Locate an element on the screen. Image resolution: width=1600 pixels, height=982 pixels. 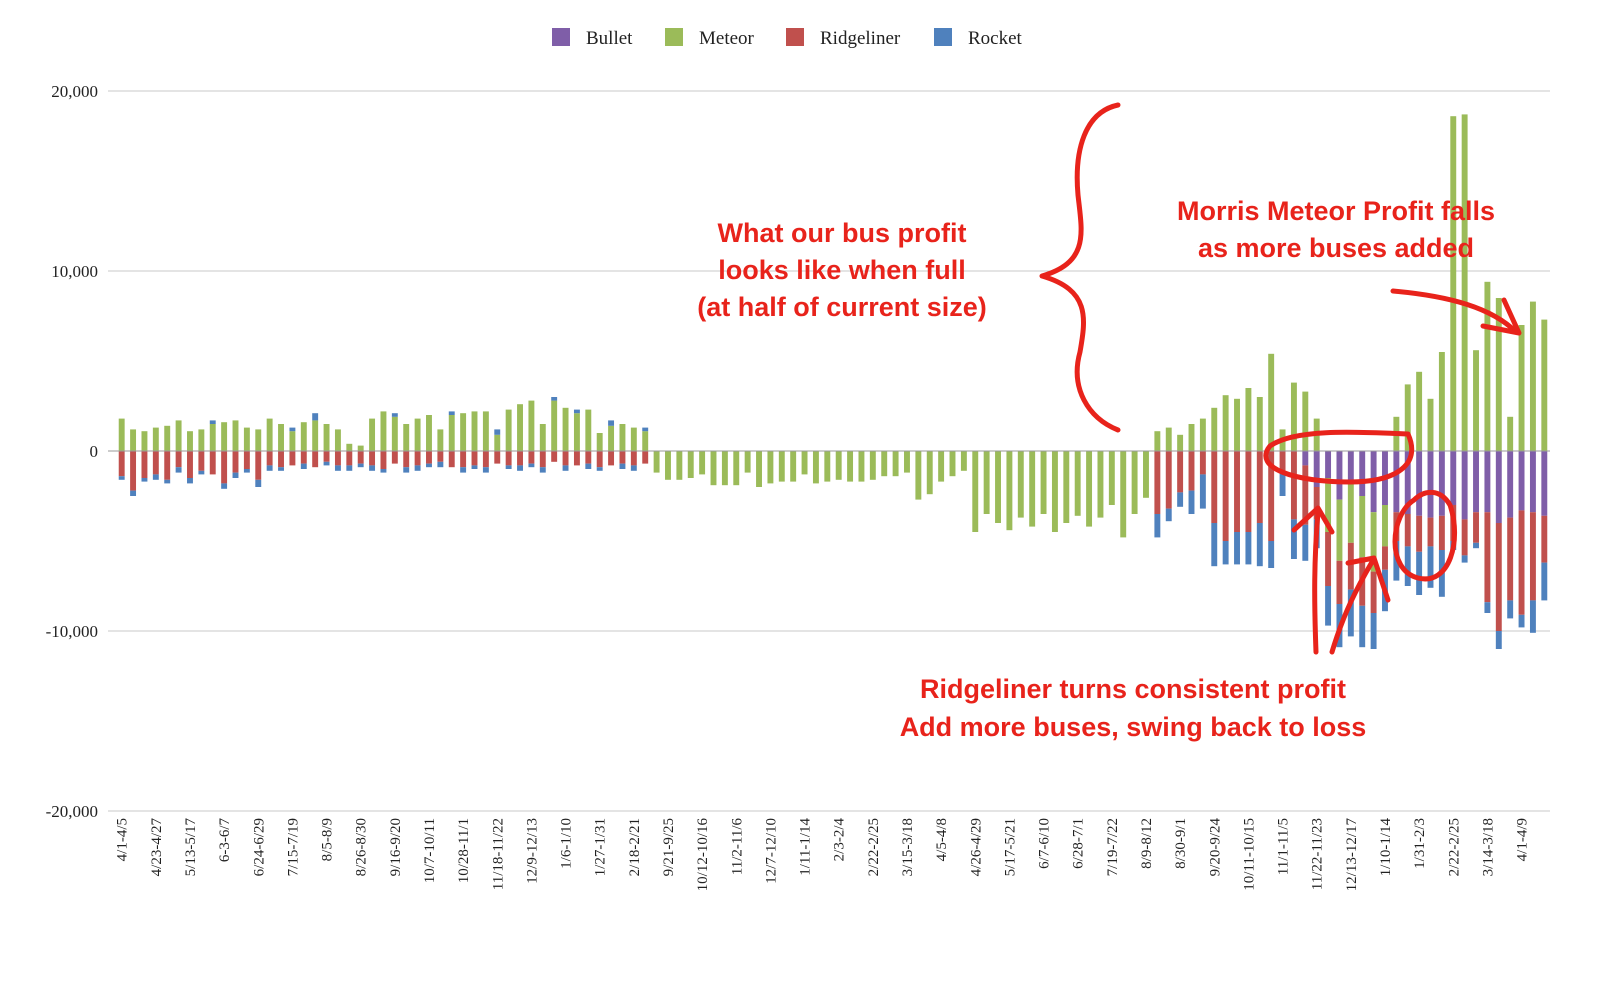
annotation-line: (at half of current size) is located at coordinates (842, 307).